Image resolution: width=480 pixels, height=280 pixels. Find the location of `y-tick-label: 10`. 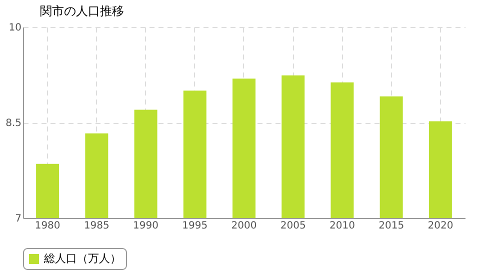

y-tick-label: 10 is located at coordinates (15, 28).